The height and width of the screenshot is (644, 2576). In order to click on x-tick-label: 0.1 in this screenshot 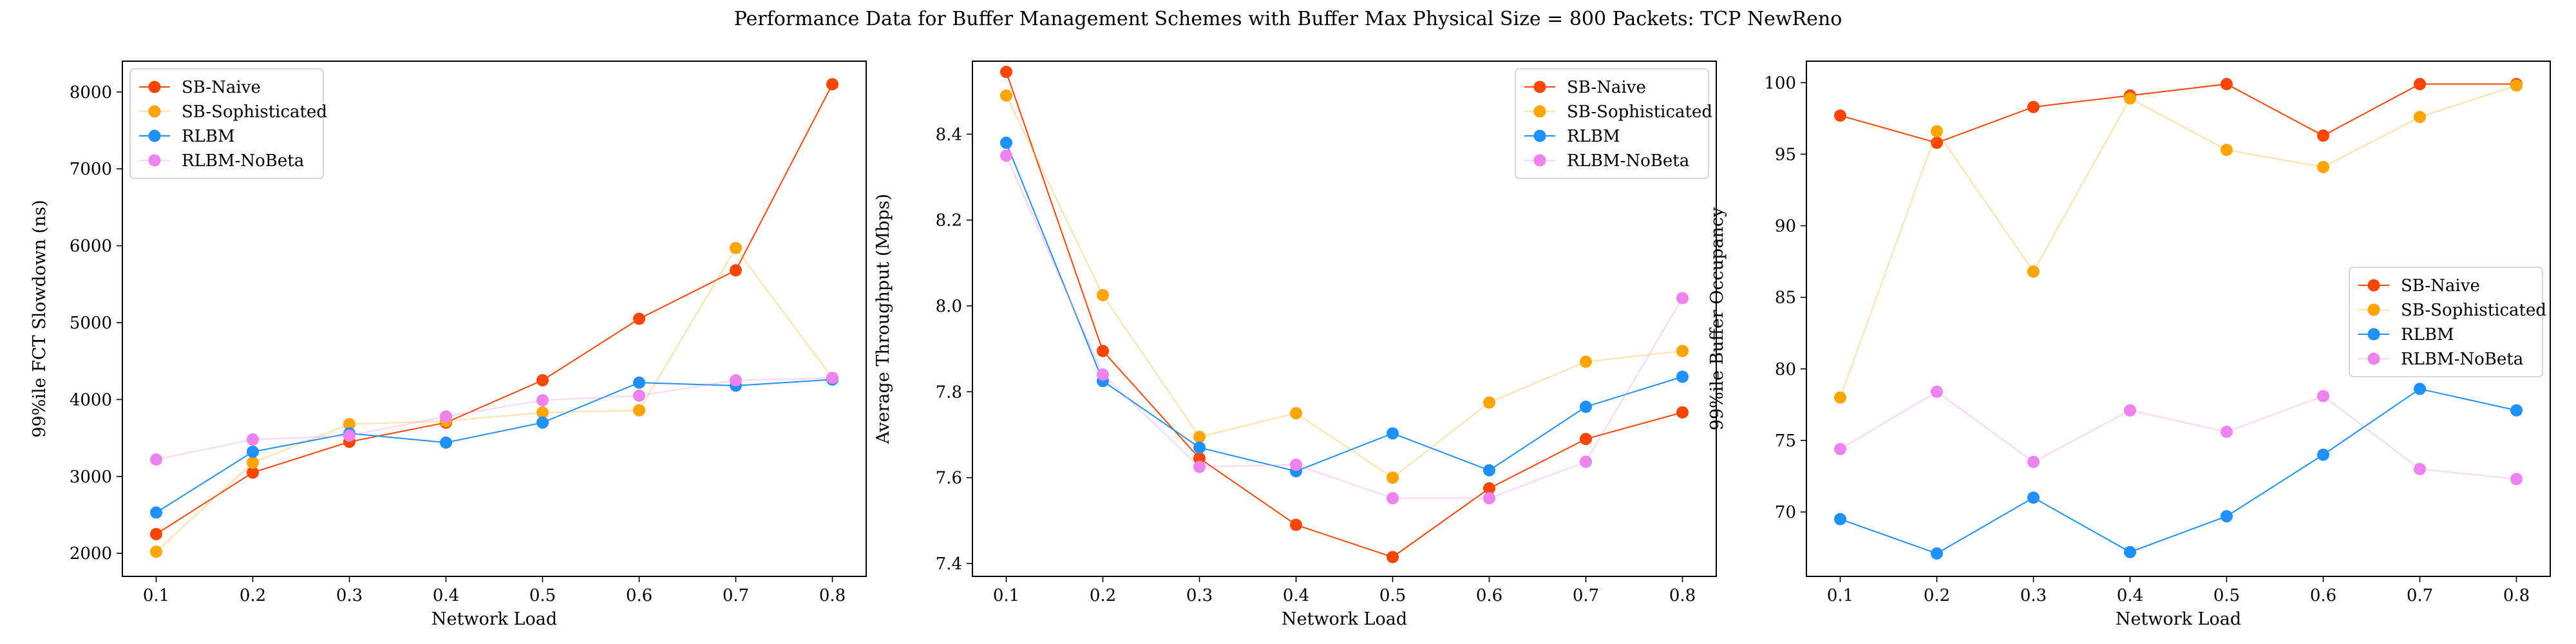, I will do `click(156, 595)`.